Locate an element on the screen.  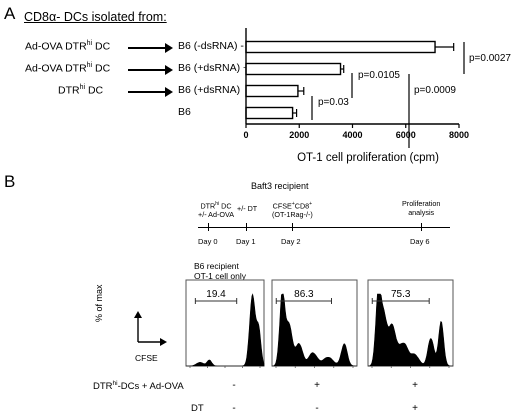
panel-a-letter: A is located at coordinates (10, 13).